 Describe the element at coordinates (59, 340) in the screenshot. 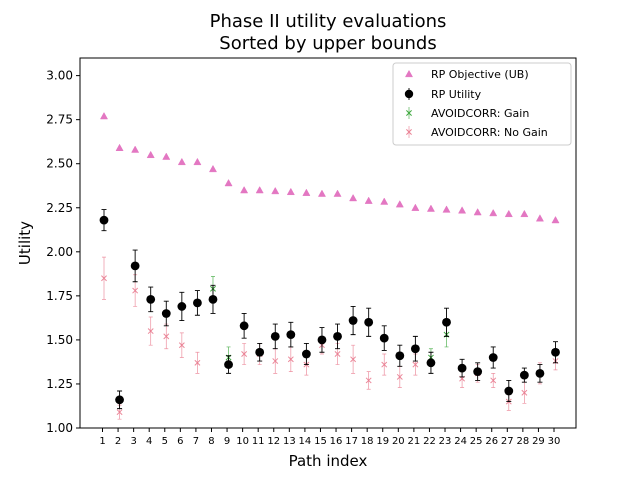

I see `y-tick-label: 1.50` at that location.